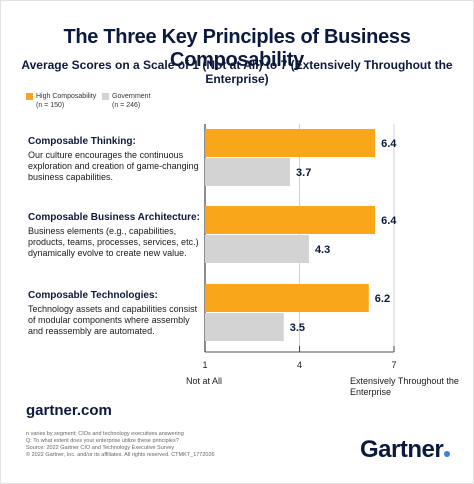 The width and height of the screenshot is (474, 484). I want to click on value-label-high-0: 6.4, so click(389, 144).